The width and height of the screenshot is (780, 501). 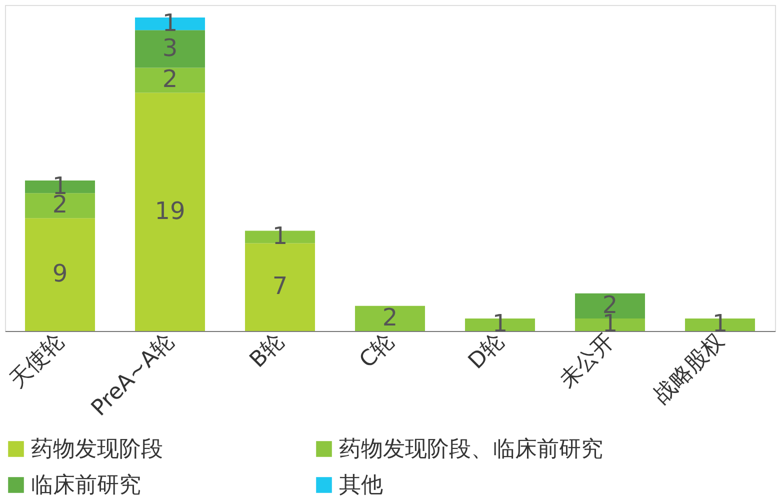 What do you see at coordinates (377, 351) in the screenshot?
I see `x-tick-label: C轮` at bounding box center [377, 351].